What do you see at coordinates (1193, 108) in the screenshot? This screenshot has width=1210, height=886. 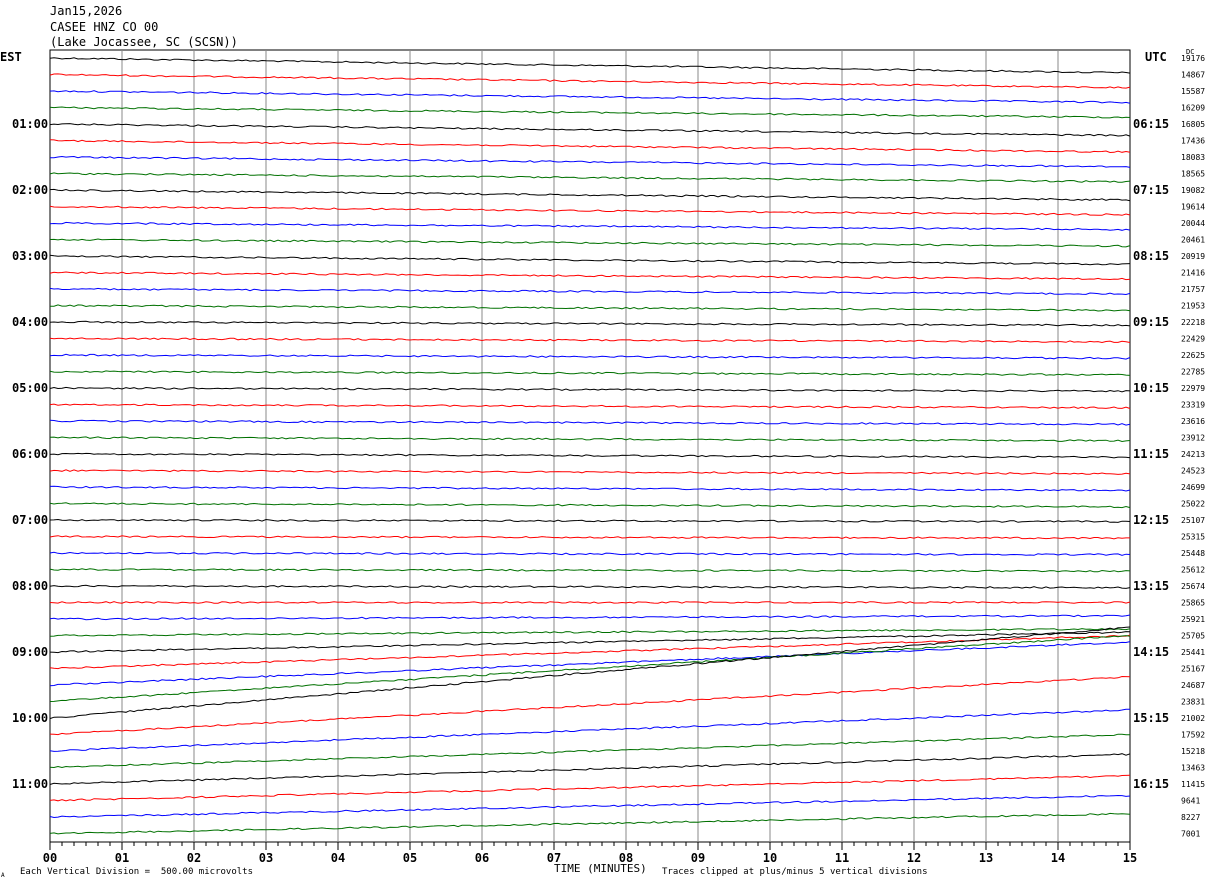 I see `dc-offset-label: 16209` at bounding box center [1193, 108].